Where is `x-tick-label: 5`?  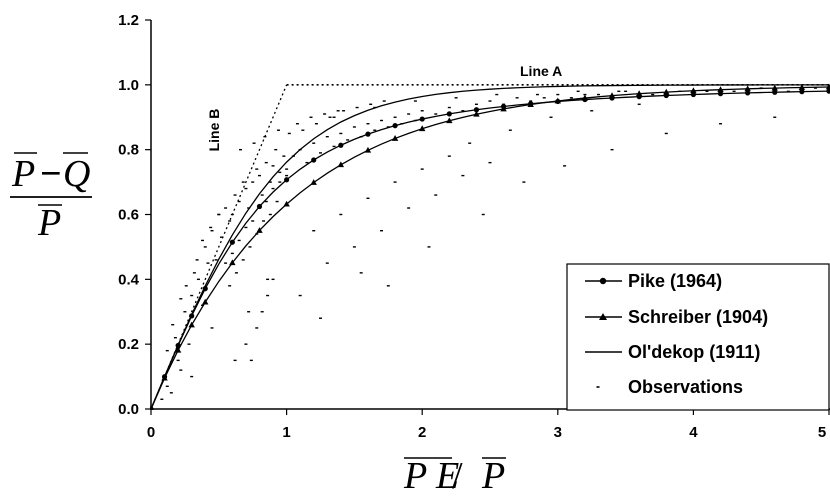 x-tick-label: 5 is located at coordinates (822, 432).